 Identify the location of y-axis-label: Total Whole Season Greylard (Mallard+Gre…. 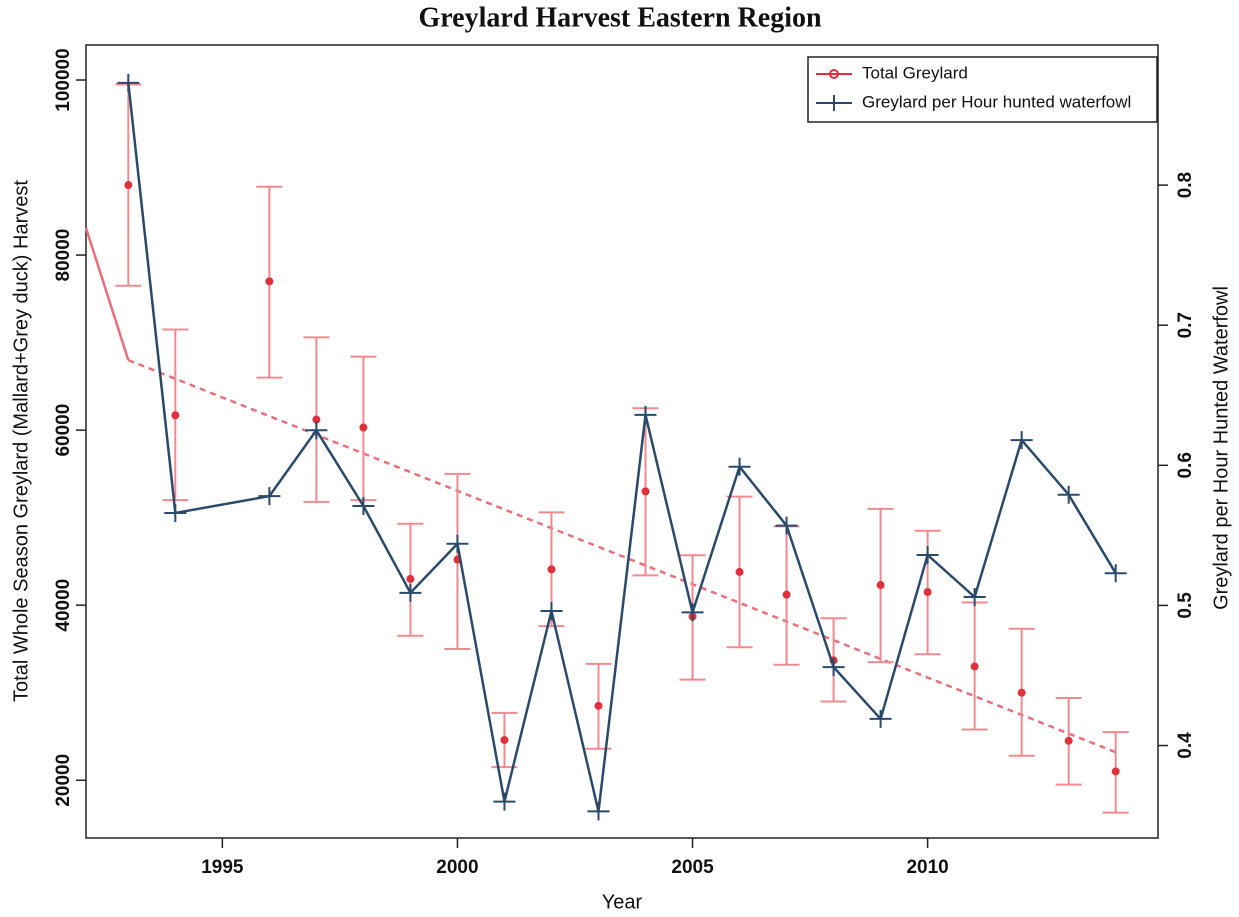
(21, 441).